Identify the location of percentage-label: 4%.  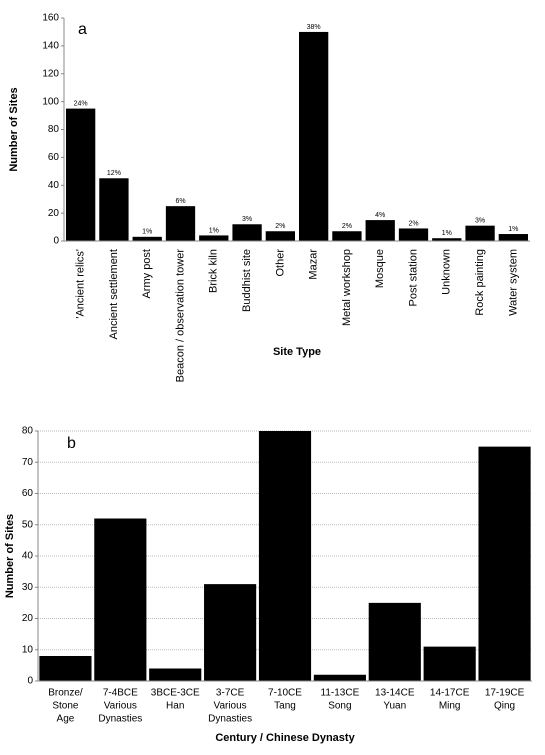
(380, 215).